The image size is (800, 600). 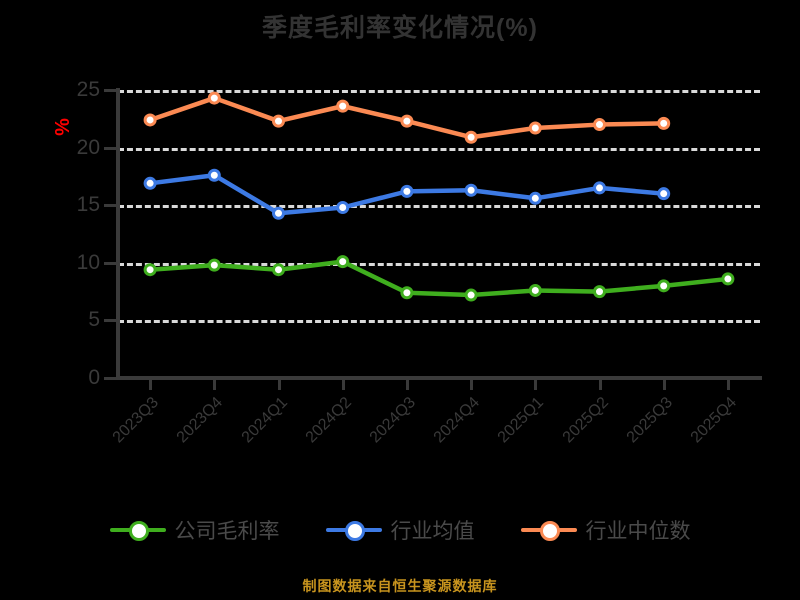 What do you see at coordinates (439, 278) in the screenshot?
I see `series-line` at bounding box center [439, 278].